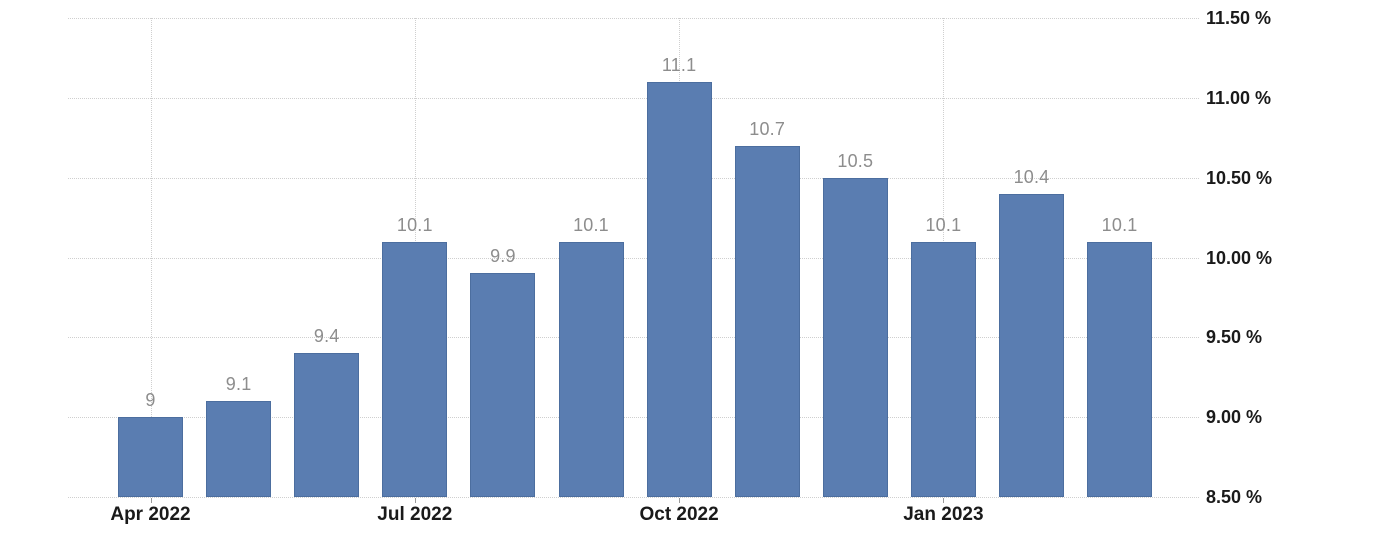 This screenshot has width=1374, height=534. Describe the element at coordinates (1239, 257) in the screenshot. I see `y-axis-tick-label: 10.00 %` at that location.